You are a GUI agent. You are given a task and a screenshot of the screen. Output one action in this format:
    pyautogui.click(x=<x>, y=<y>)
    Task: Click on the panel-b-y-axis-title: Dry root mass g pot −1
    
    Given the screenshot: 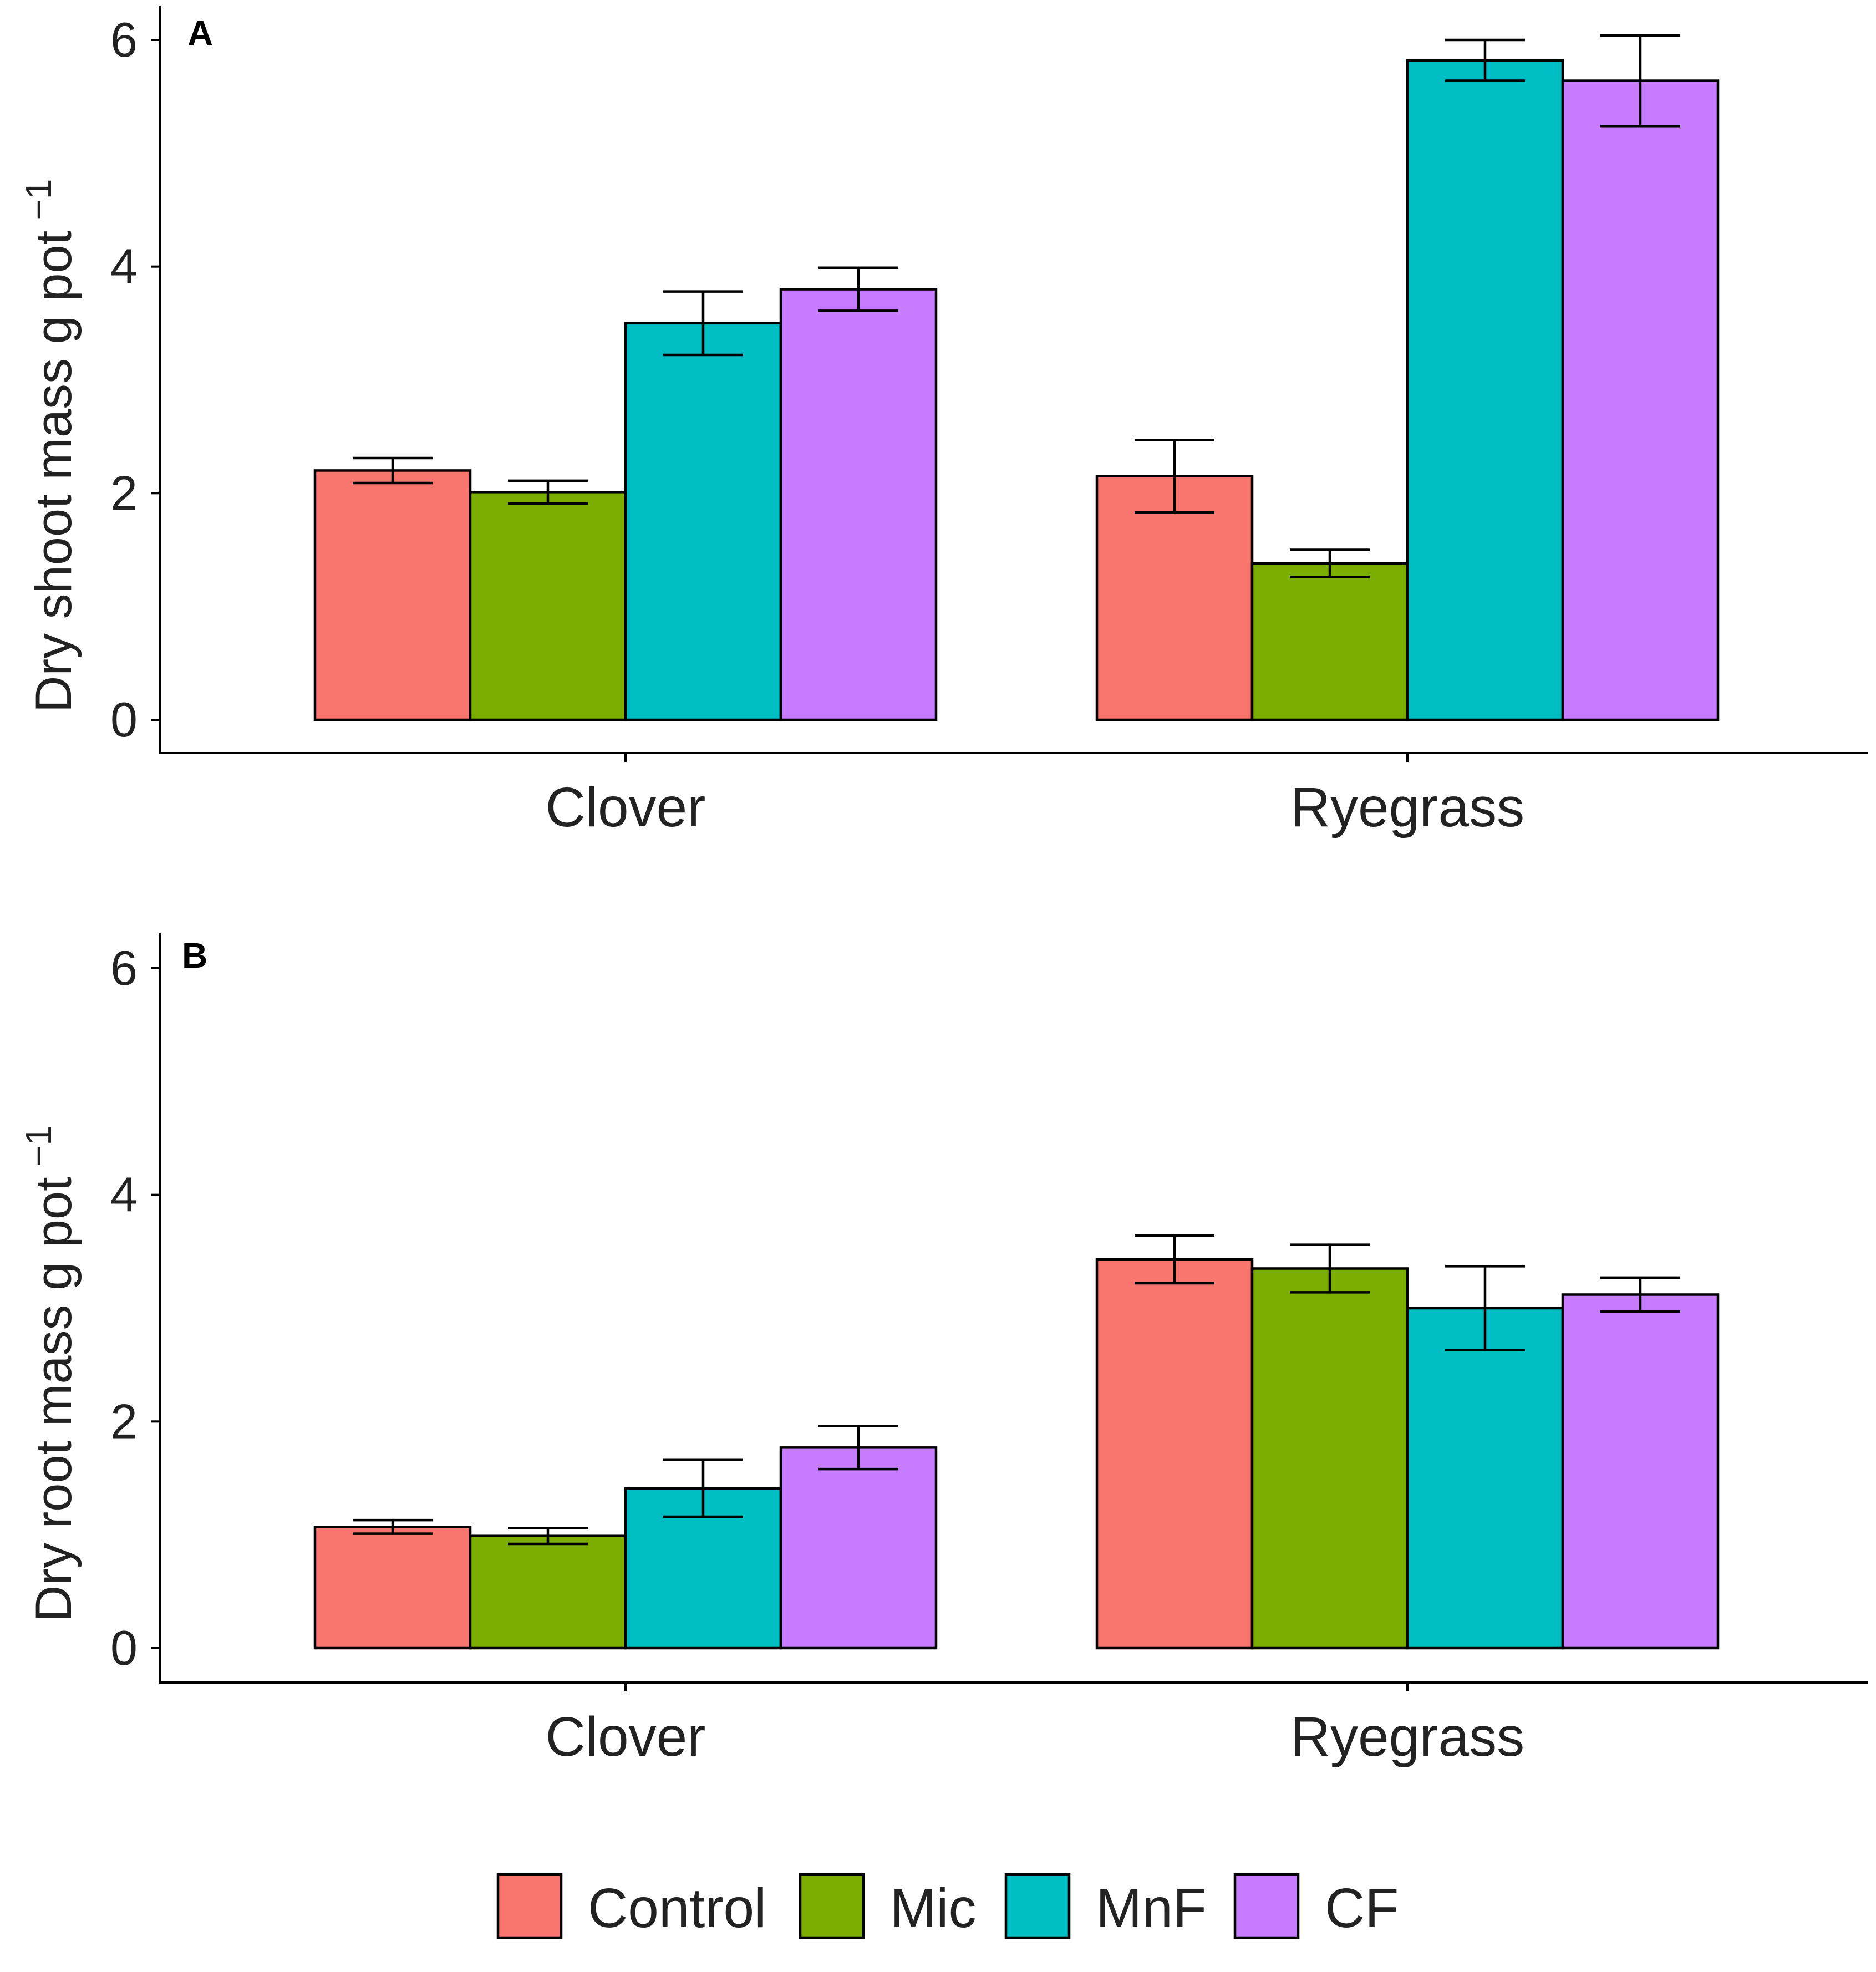 What is the action you would take?
    pyautogui.click(x=50, y=1373)
    